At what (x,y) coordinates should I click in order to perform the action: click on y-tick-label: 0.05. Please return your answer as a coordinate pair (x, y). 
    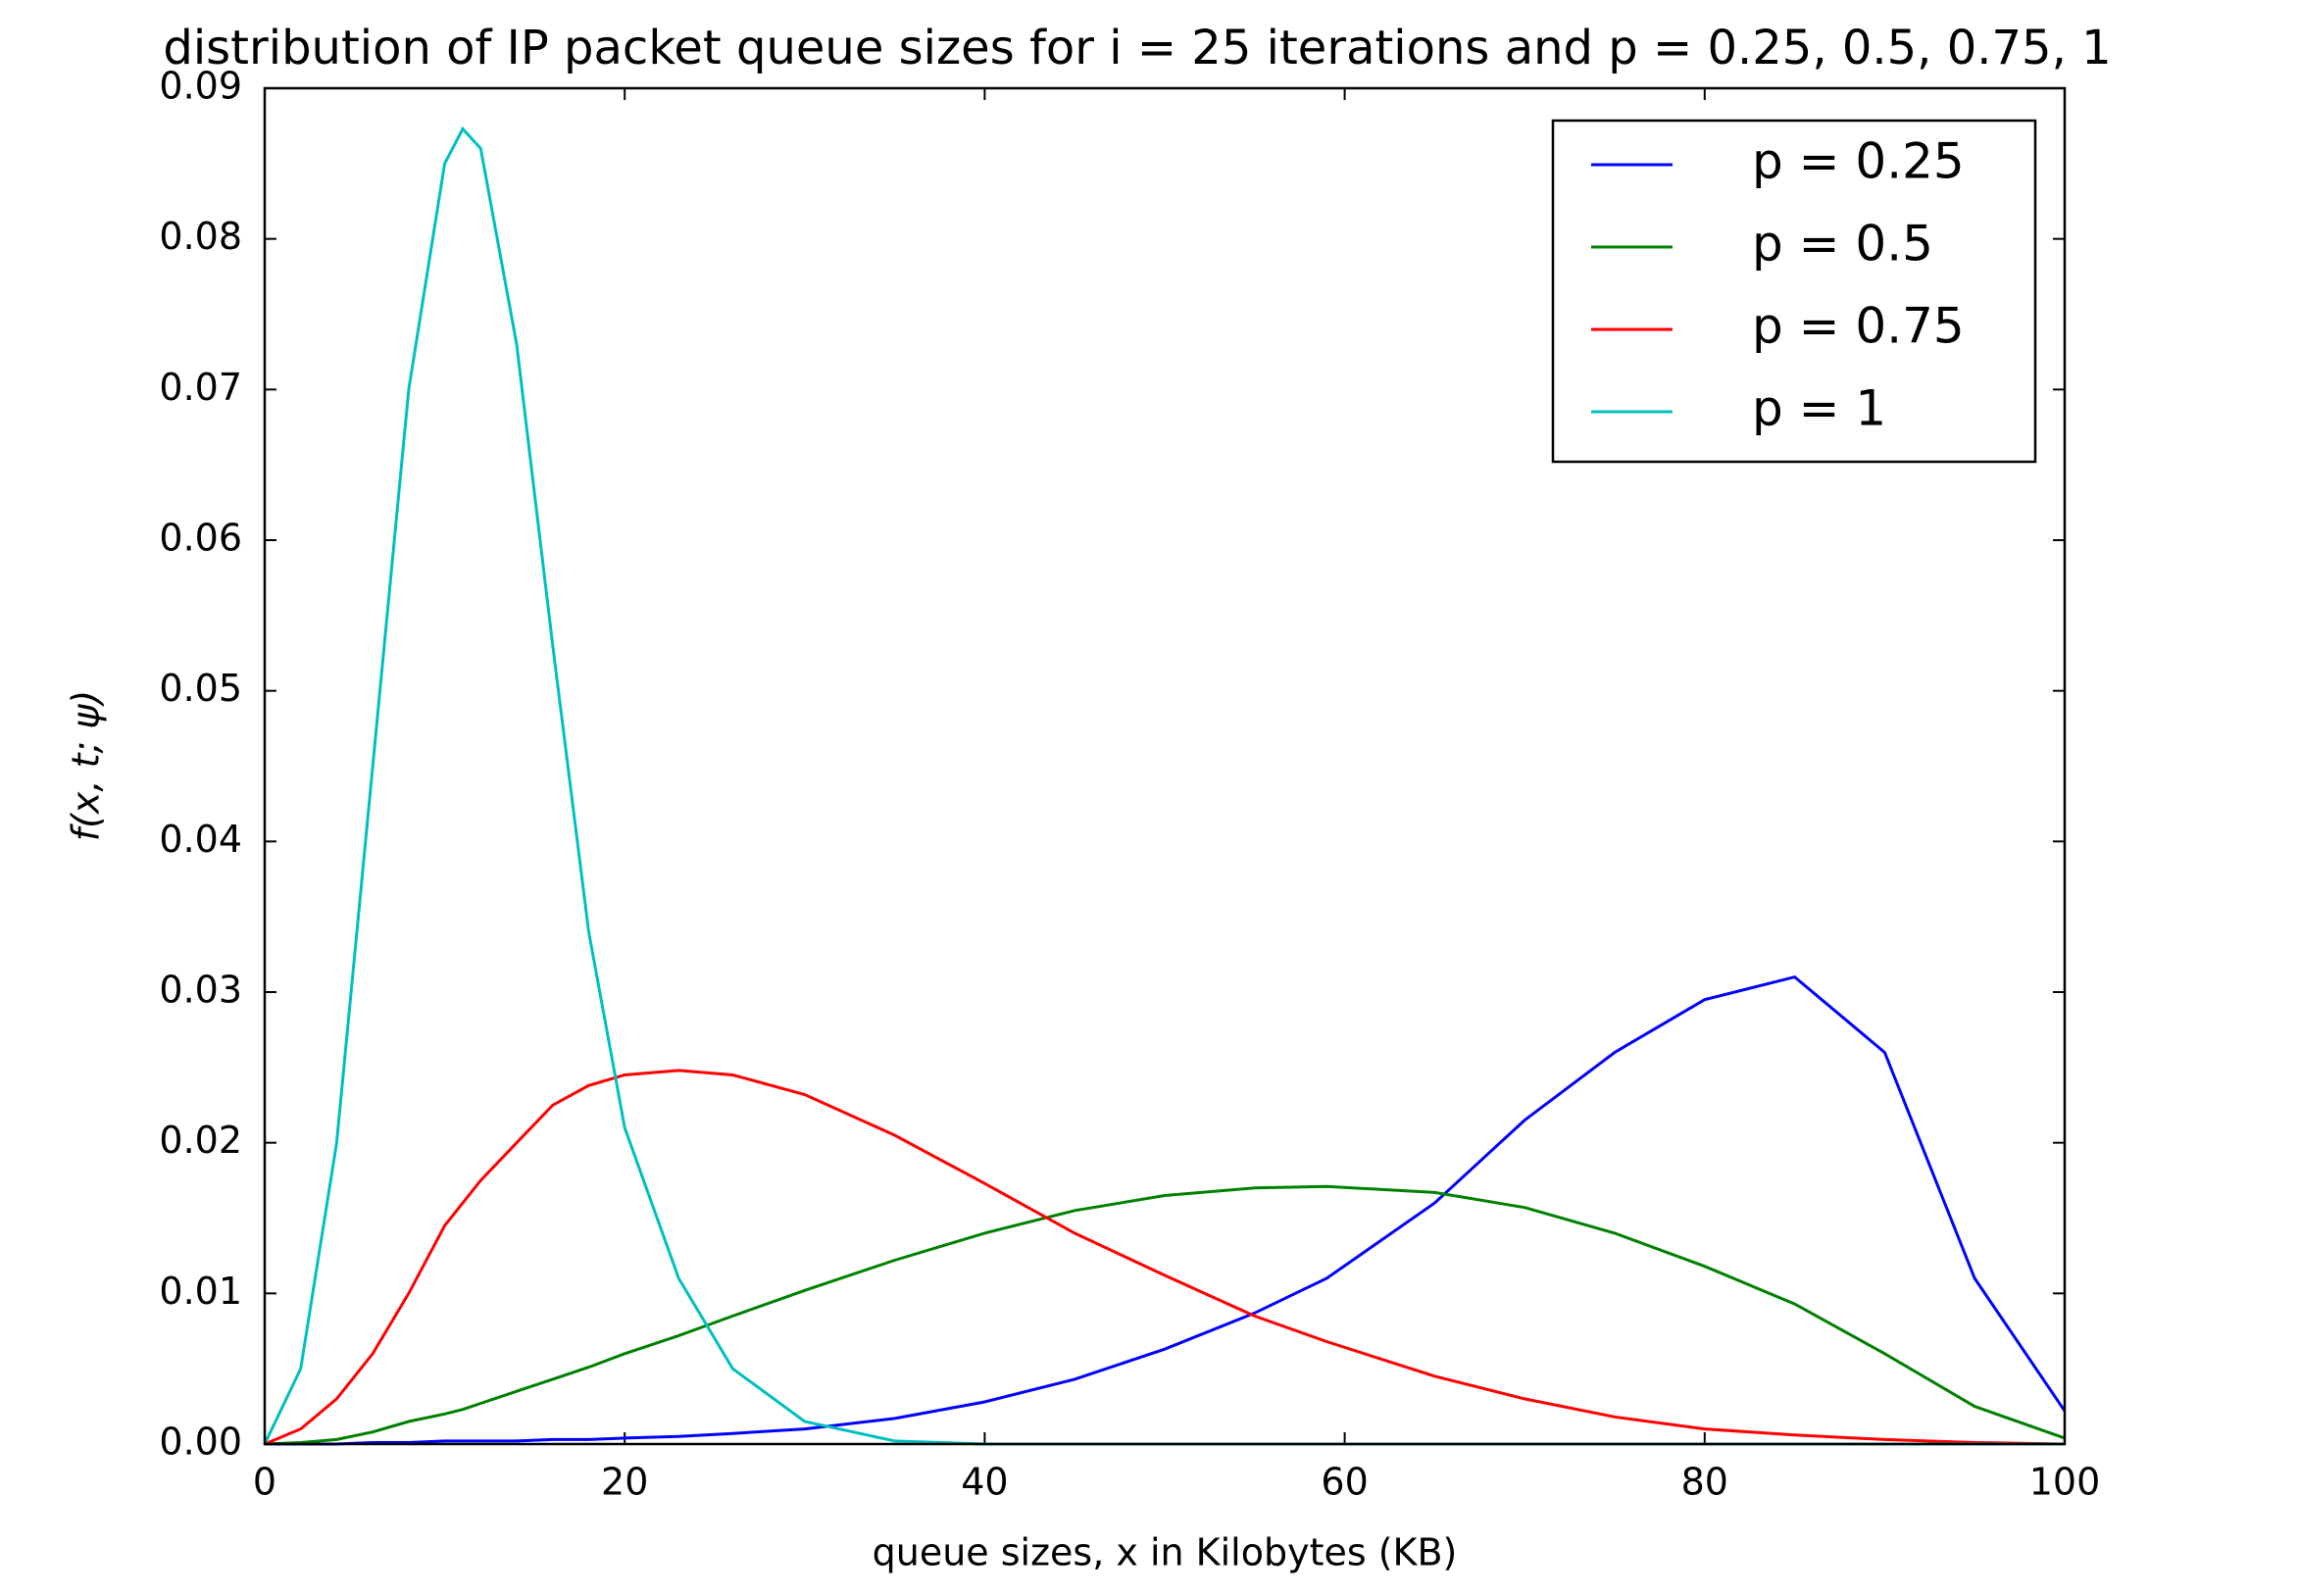
    Looking at the image, I should click on (200, 688).